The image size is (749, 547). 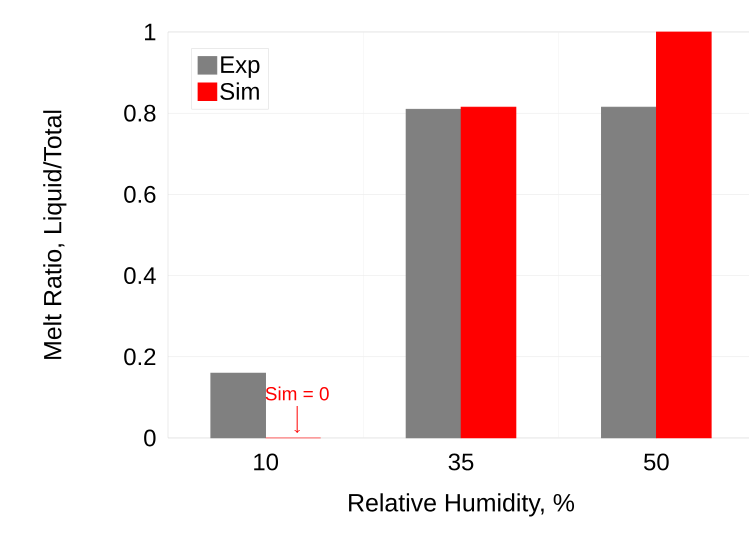 What do you see at coordinates (297, 393) in the screenshot?
I see `annotation: Sim = 0` at bounding box center [297, 393].